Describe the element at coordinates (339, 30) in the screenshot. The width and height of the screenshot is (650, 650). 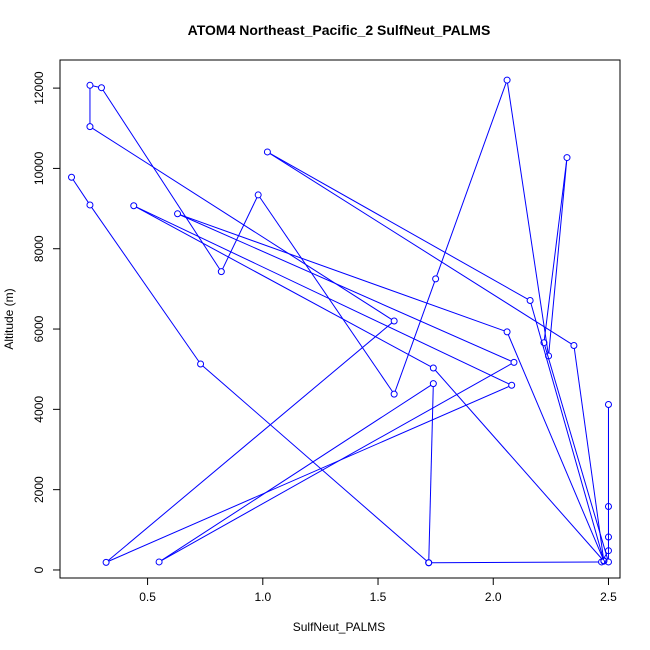
I see `chart-title: ATOM4 Northeast_Pacific_2 SulfNeut_PALMS` at that location.